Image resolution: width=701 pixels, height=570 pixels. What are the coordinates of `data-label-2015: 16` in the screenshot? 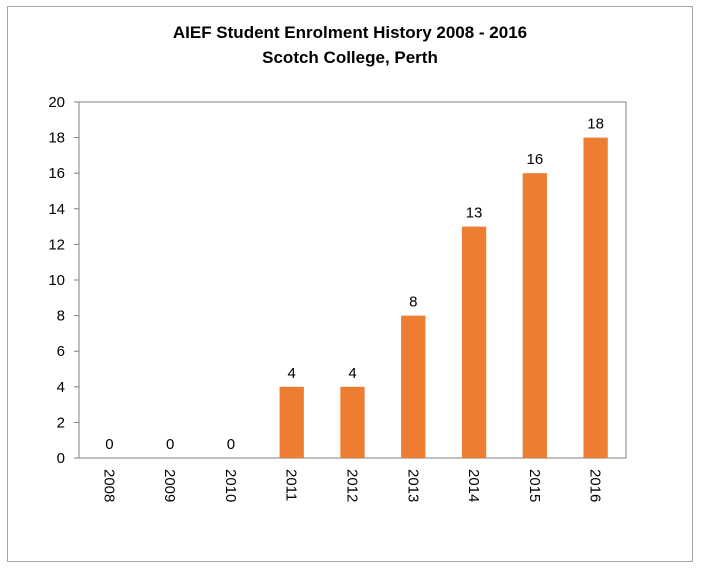 It's located at (534, 159).